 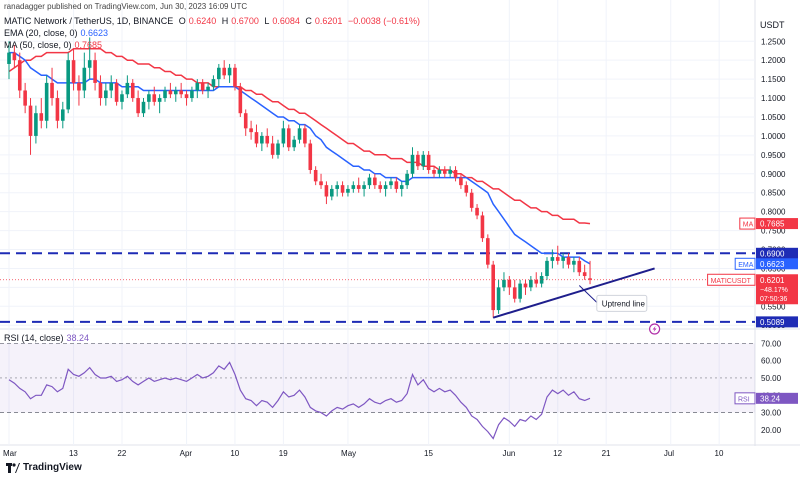 I want to click on time-tick-label: 10, so click(x=234, y=453).